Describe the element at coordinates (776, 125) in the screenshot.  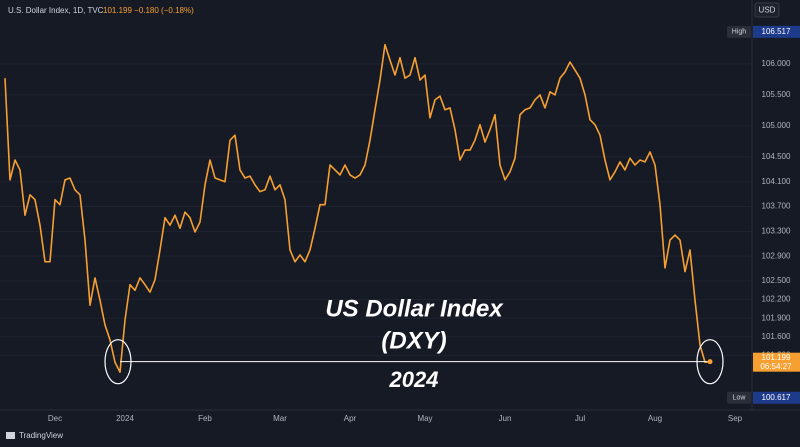
I see `y-tick-label: 105.000` at that location.